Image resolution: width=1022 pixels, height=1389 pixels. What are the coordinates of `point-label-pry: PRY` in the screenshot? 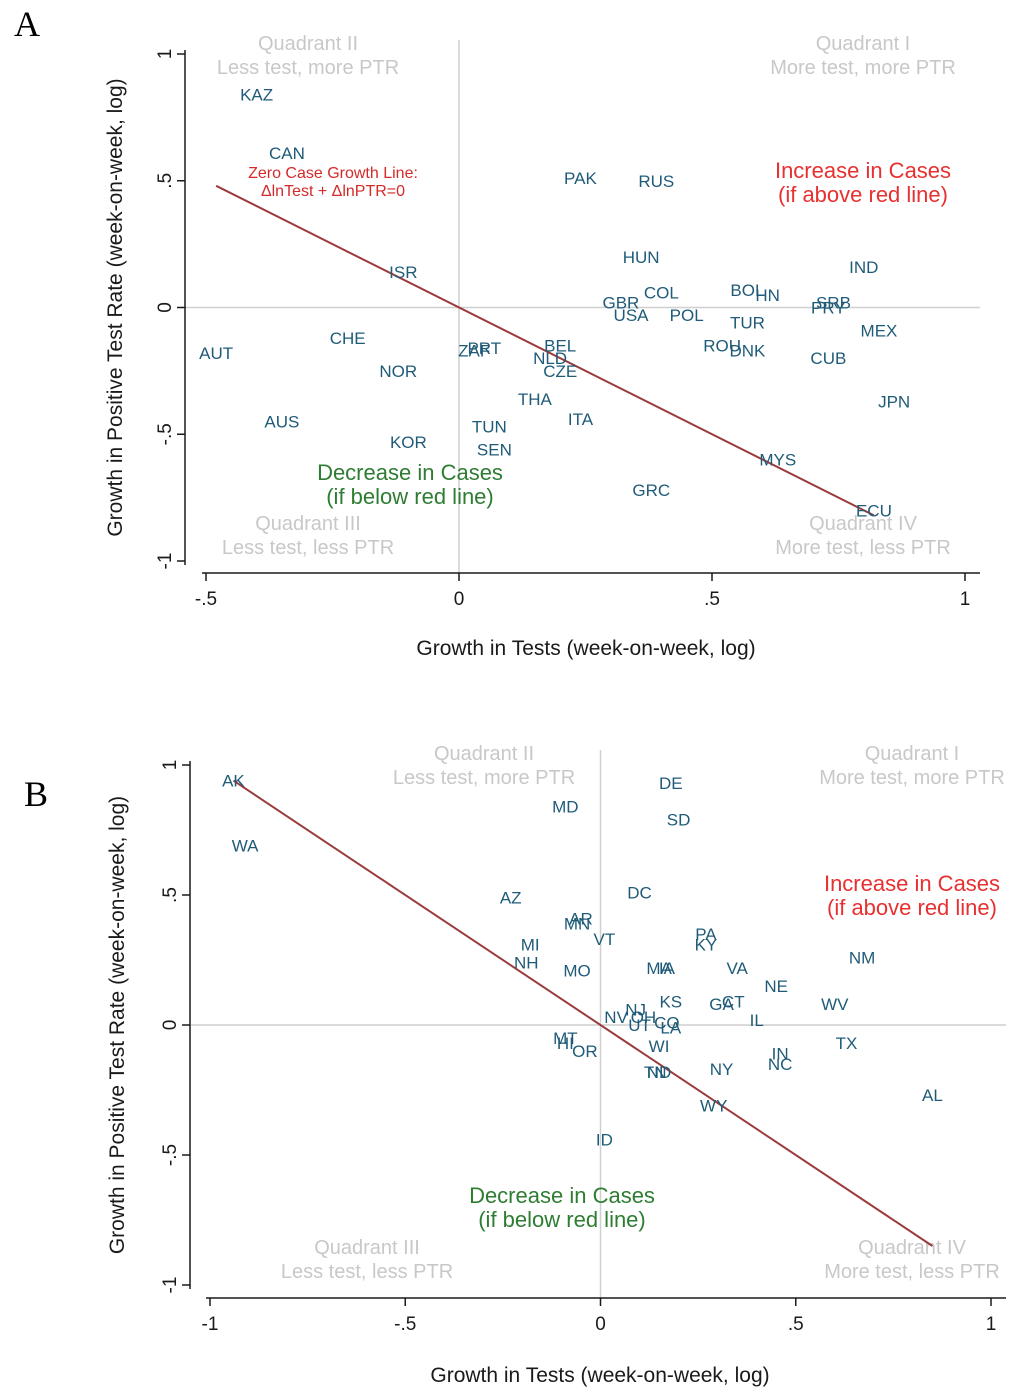 It's located at (828, 308).